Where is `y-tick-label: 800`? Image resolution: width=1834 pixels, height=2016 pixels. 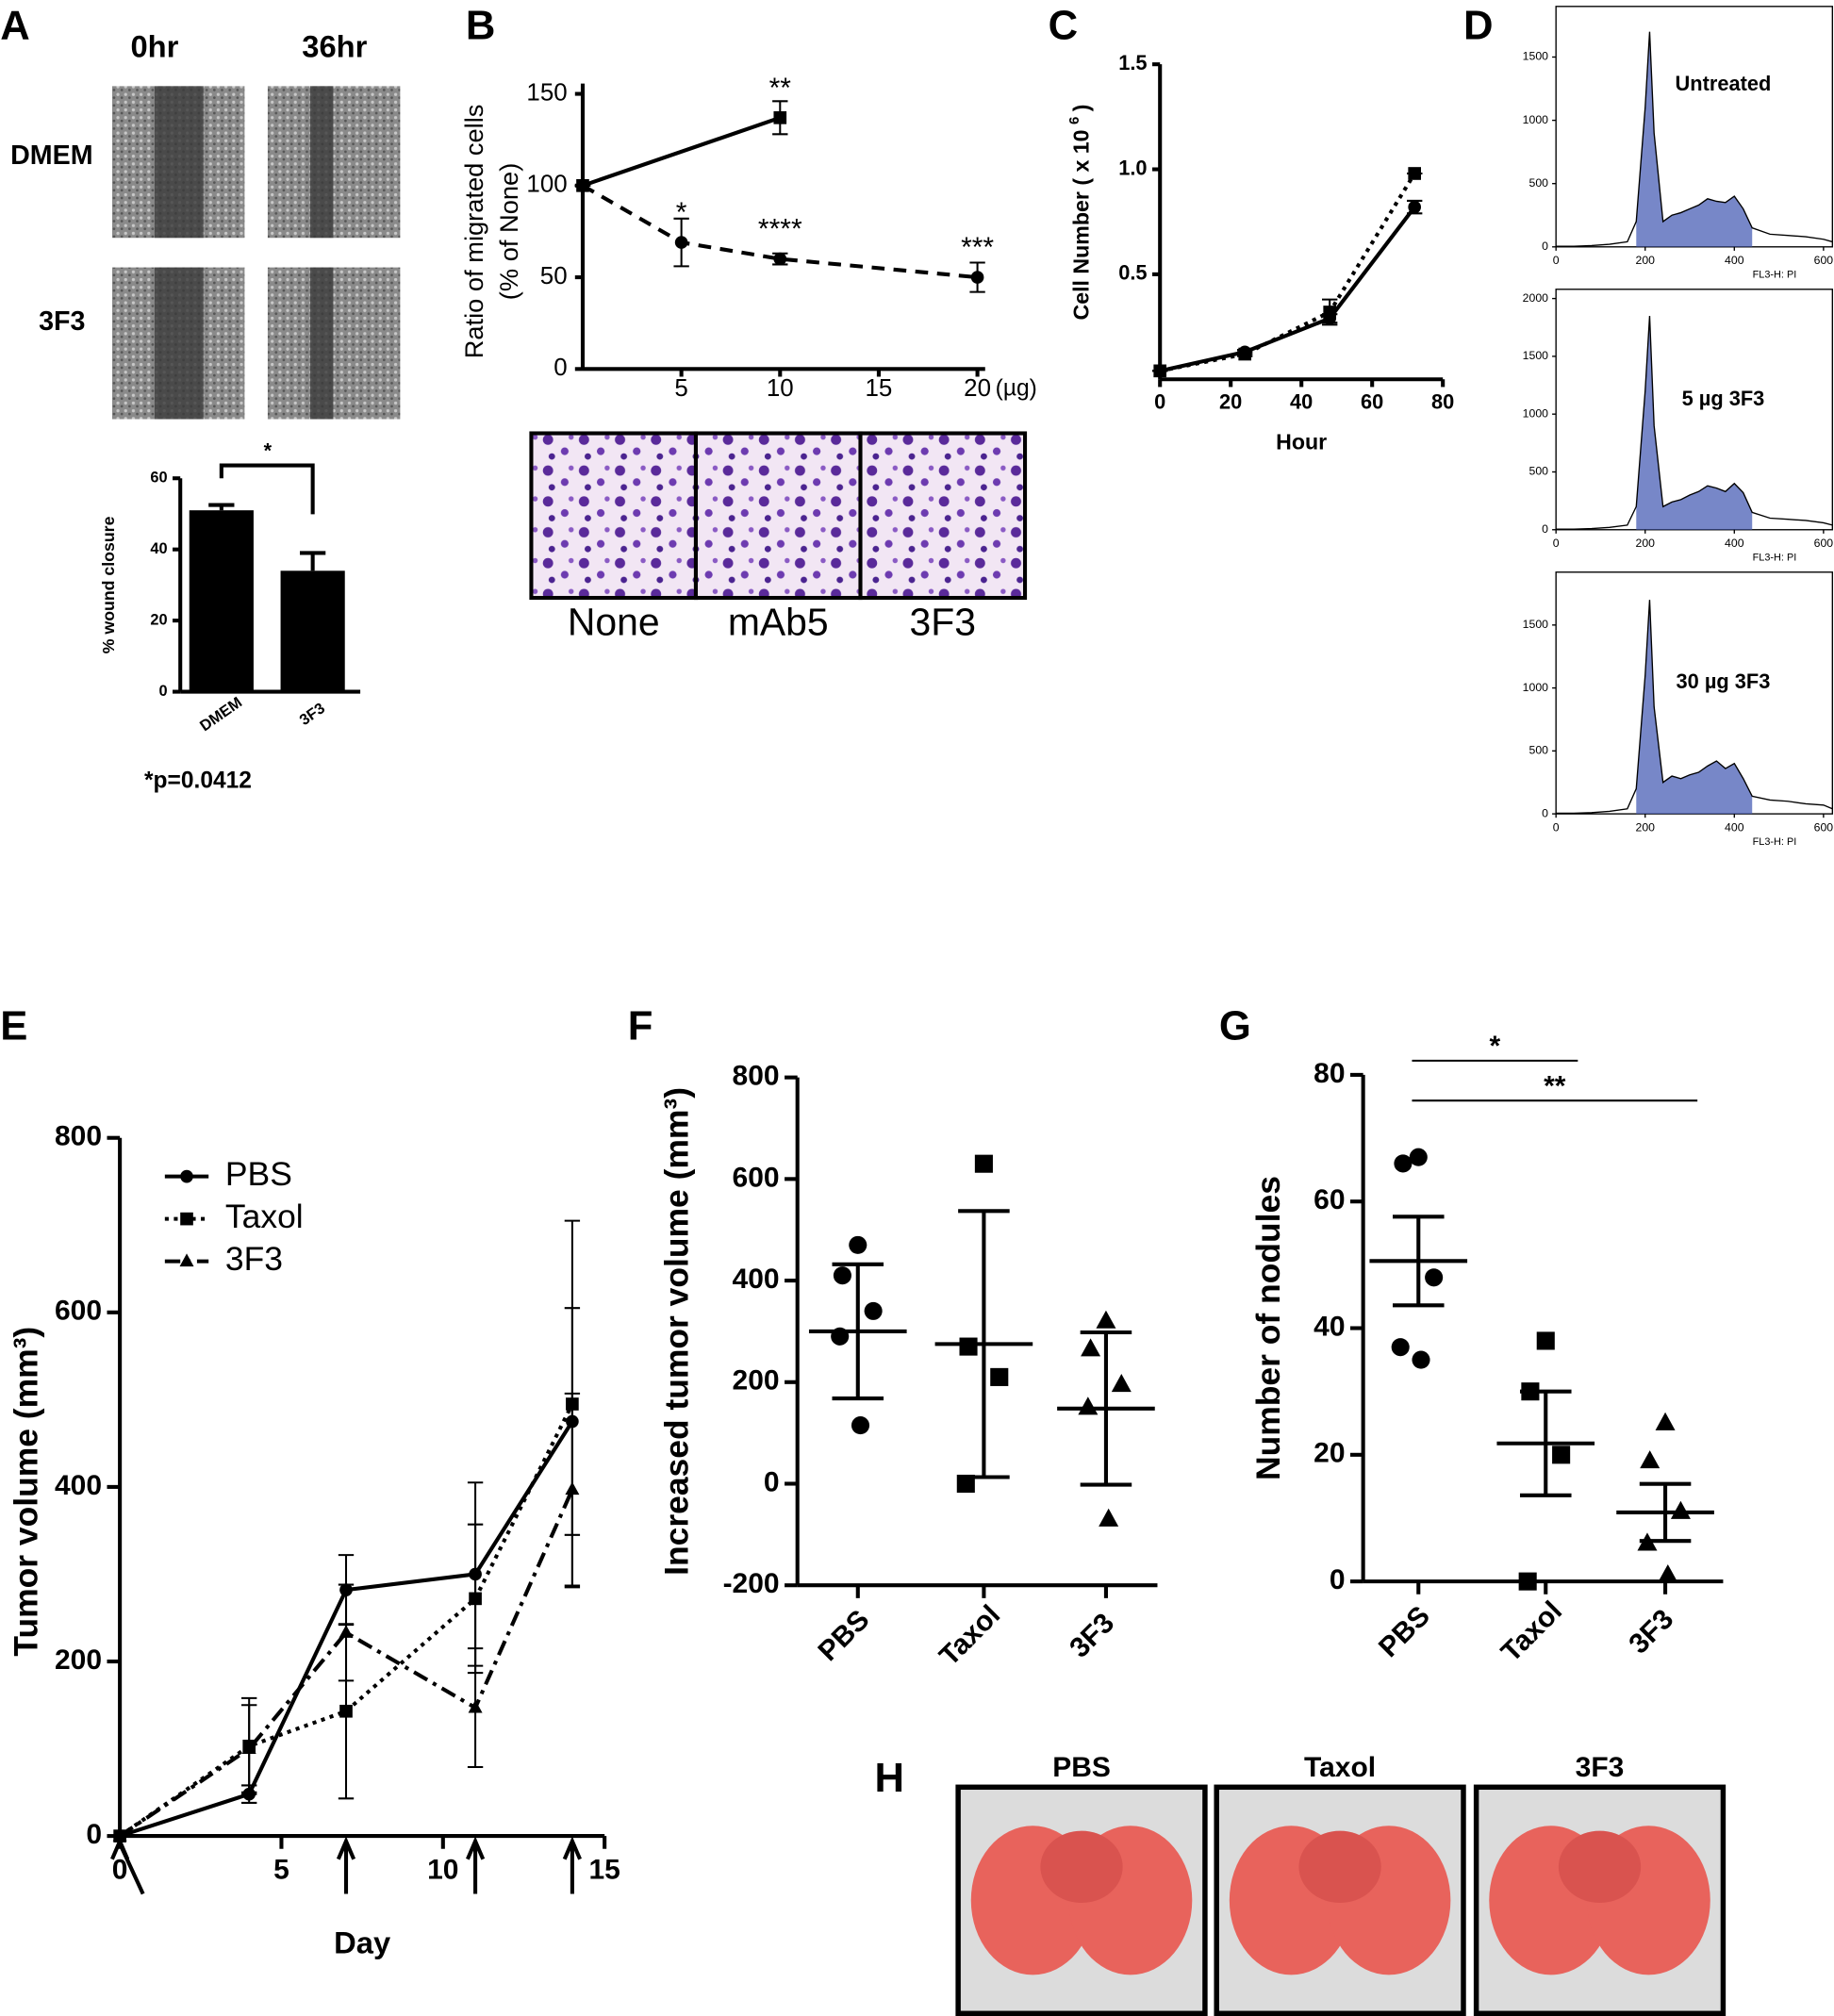 y-tick-label: 800 is located at coordinates (756, 1076).